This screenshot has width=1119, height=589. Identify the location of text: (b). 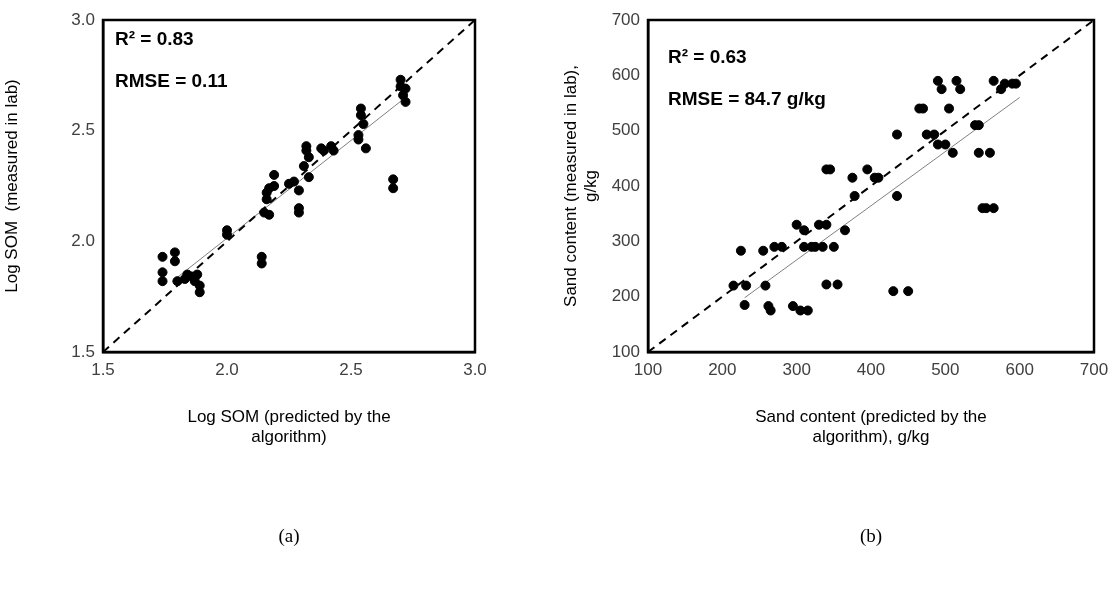
(871, 536).